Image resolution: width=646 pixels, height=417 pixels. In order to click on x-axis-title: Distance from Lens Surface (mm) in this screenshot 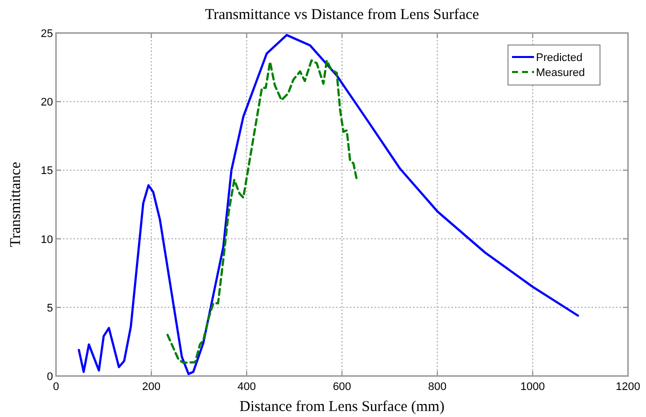, I will do `click(342, 407)`.